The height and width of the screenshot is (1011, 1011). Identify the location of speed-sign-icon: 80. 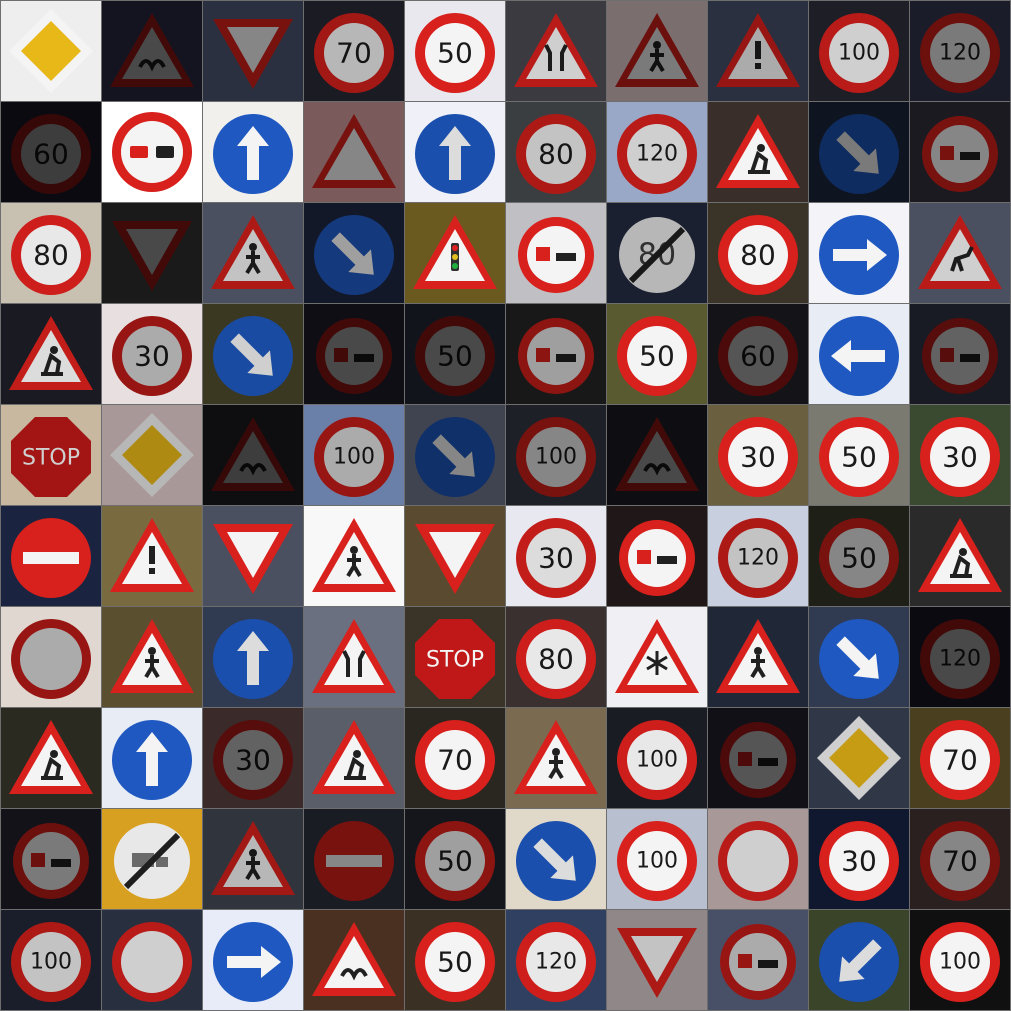
(556, 152).